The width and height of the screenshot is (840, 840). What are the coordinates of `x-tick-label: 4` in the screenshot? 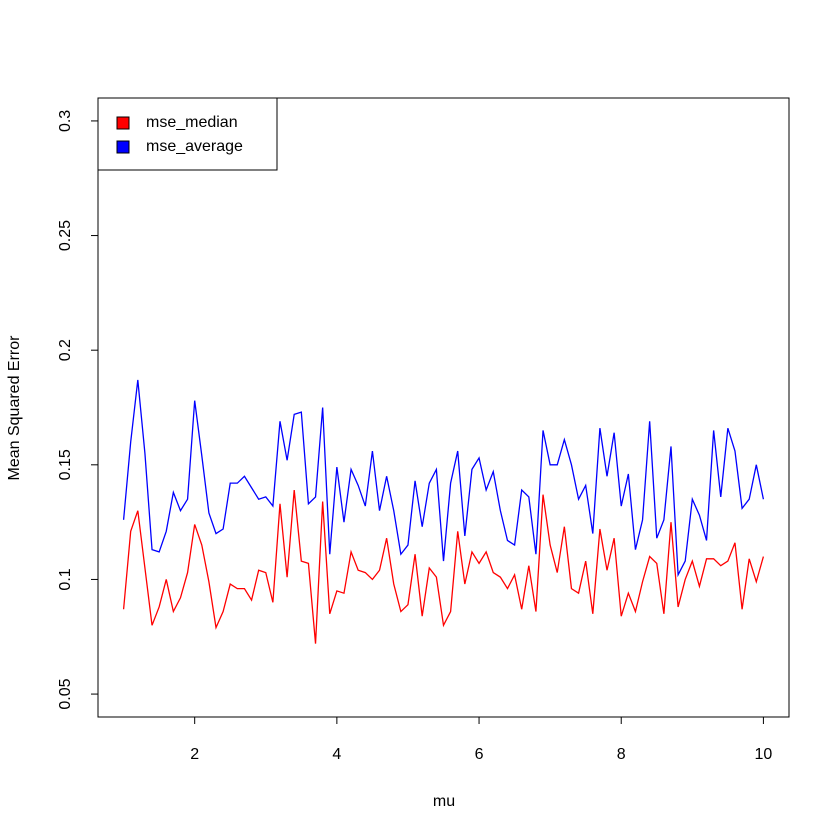 It's located at (336, 754).